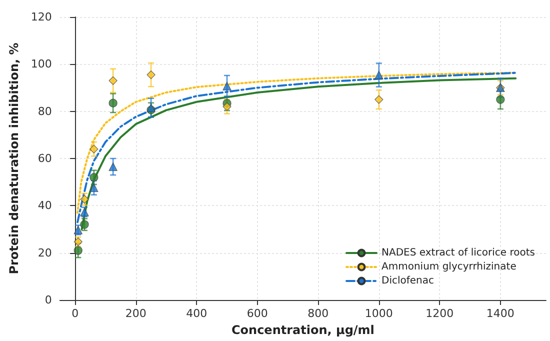 This screenshot has height=341, width=550. I want to click on y-tick-label: 80, so click(45, 111).